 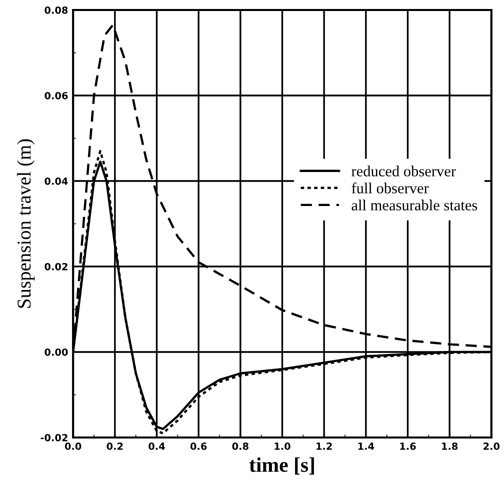 What do you see at coordinates (56, 266) in the screenshot?
I see `y-tick-label: 0.02` at bounding box center [56, 266].